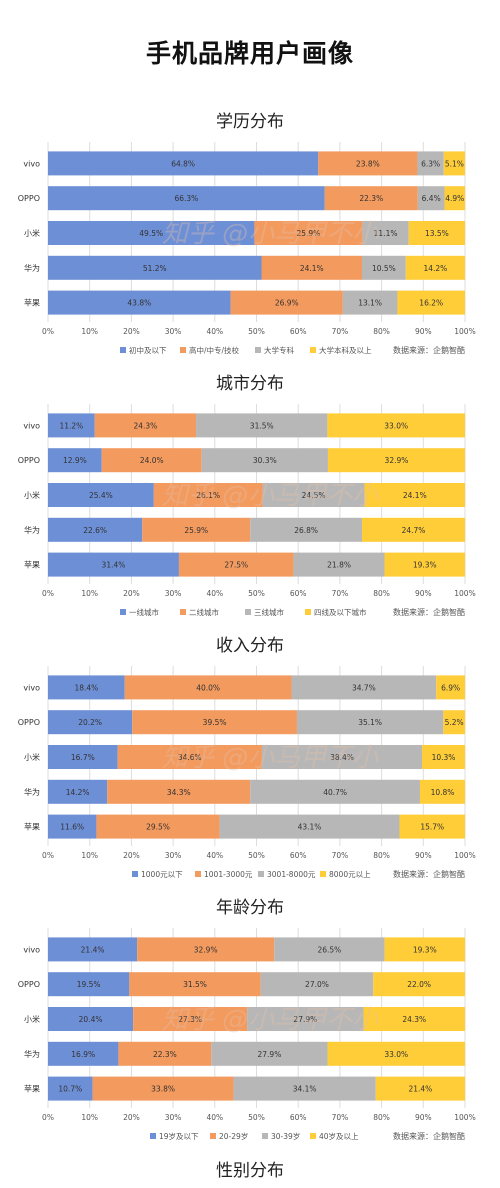  I want to click on x-tick-label: 20%, so click(131, 1117).